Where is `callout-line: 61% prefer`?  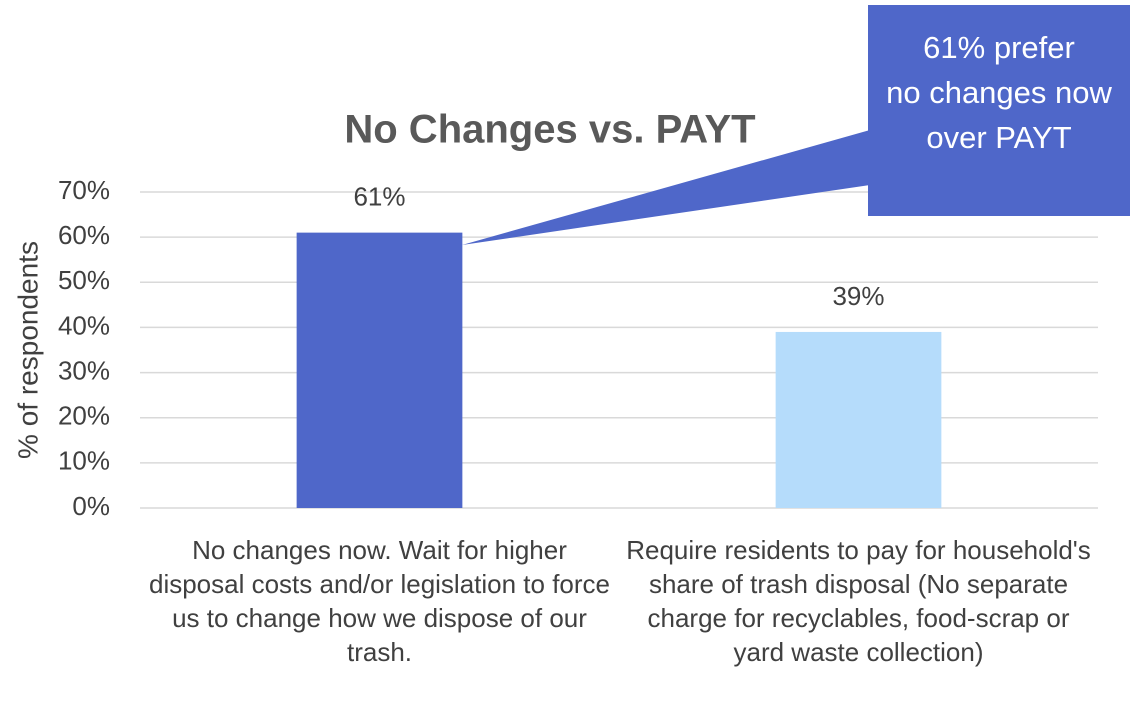 callout-line: 61% prefer is located at coordinates (999, 47).